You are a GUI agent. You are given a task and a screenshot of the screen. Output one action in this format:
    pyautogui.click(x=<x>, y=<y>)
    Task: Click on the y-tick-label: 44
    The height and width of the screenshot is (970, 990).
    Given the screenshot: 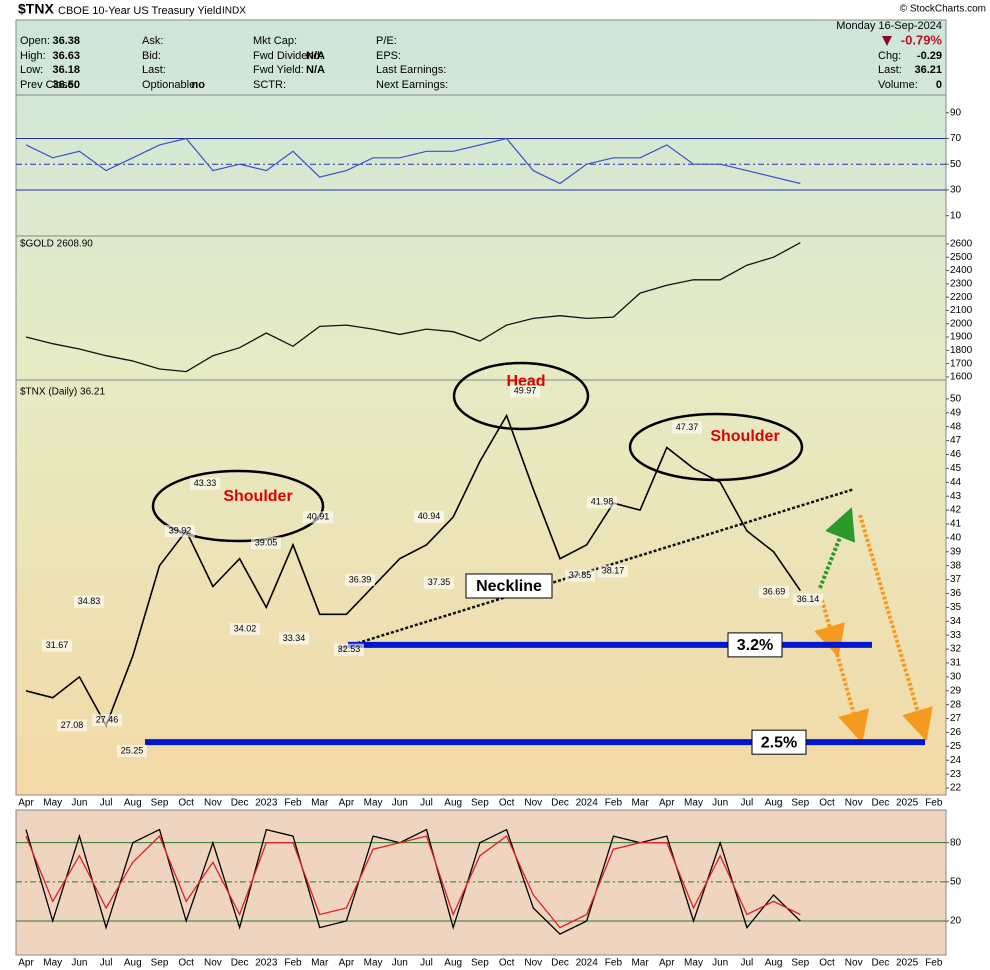 What is the action you would take?
    pyautogui.click(x=956, y=482)
    